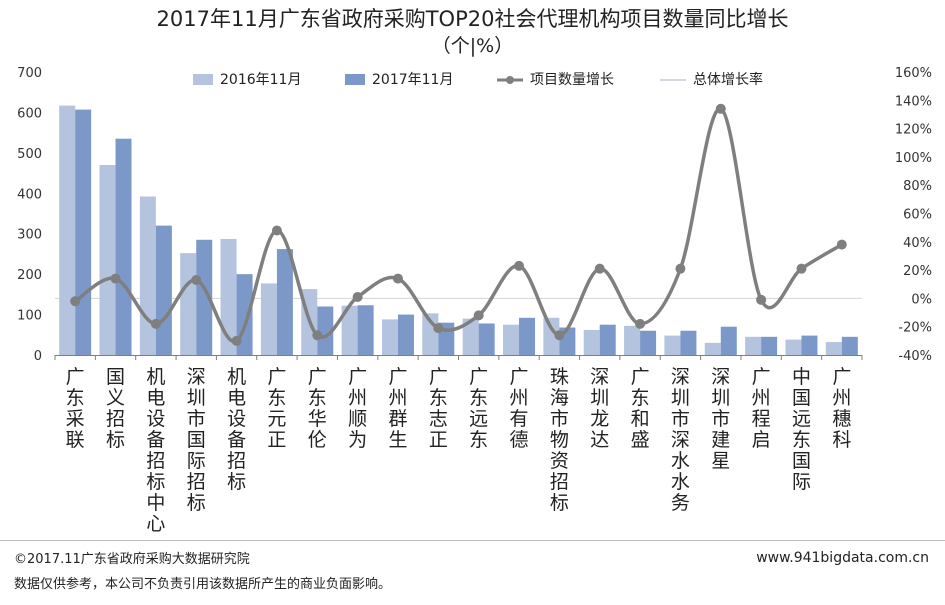  What do you see at coordinates (276, 408) in the screenshot?
I see `x-category-label: 广东元正` at bounding box center [276, 408].